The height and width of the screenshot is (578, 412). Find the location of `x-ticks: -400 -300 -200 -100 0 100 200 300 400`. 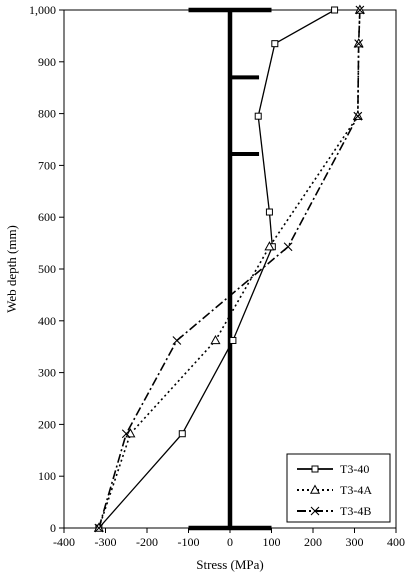

x-ticks: -400 -300 -200 -100 0 100 200 300 400 is located at coordinates (229, 538).